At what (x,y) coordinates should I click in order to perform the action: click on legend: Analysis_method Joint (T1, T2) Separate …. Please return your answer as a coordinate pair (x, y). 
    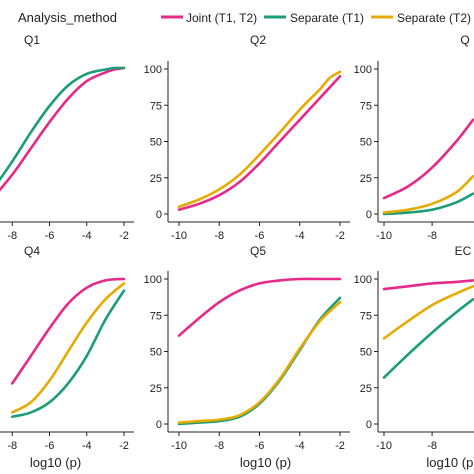
    Looking at the image, I should click on (244, 17).